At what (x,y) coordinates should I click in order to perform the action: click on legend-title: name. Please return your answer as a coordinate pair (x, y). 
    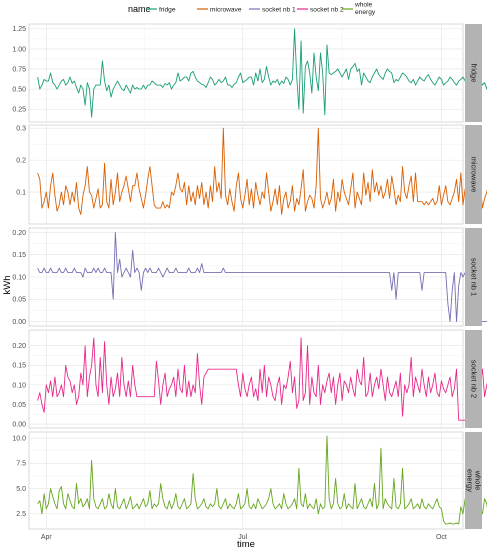
    Looking at the image, I should click on (139, 9).